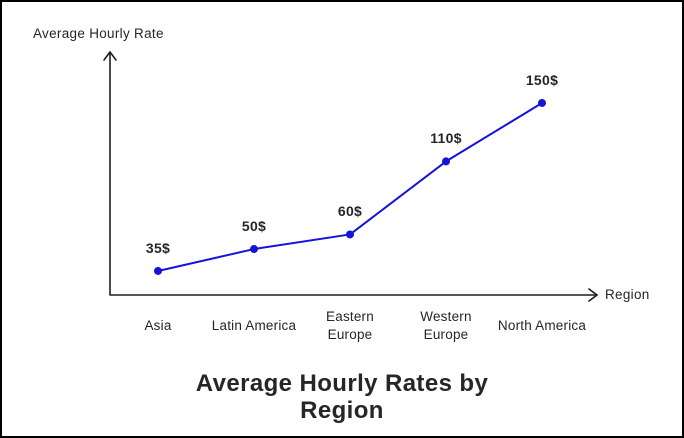 The image size is (684, 438). Describe the element at coordinates (98, 33) in the screenshot. I see `y-axis-label: Average Hourly Rate` at that location.